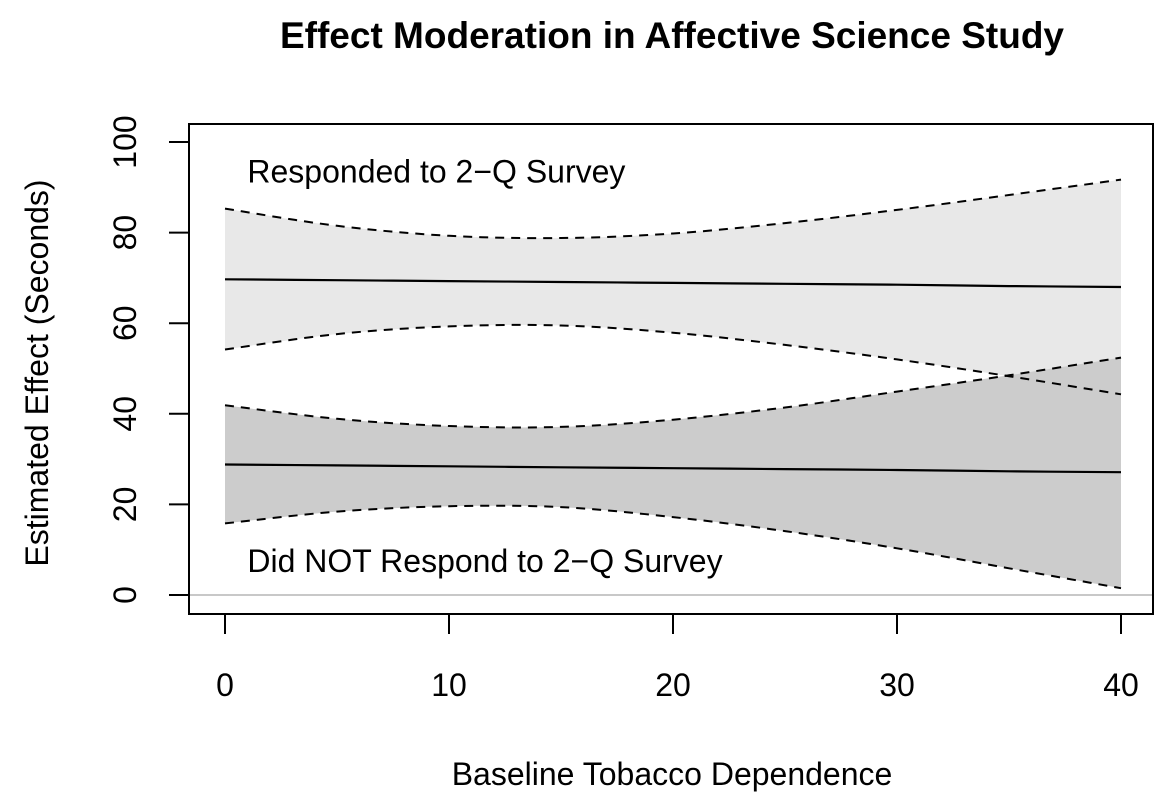 The image size is (1154, 795). What do you see at coordinates (1121, 685) in the screenshot?
I see `x-tick-label: 40` at bounding box center [1121, 685].